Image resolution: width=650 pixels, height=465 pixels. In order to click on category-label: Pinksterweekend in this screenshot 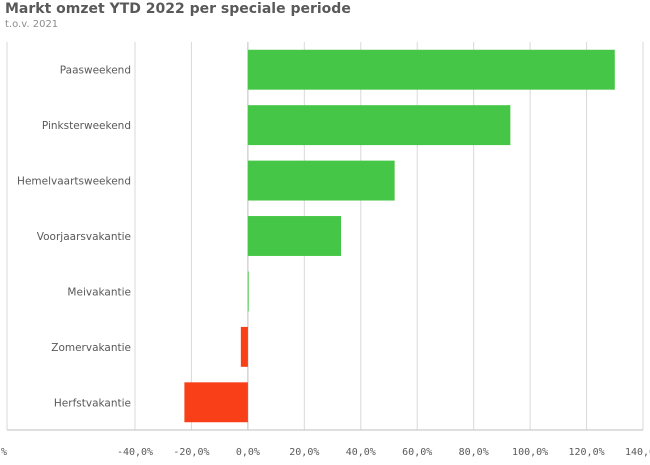, I will do `click(86, 126)`.